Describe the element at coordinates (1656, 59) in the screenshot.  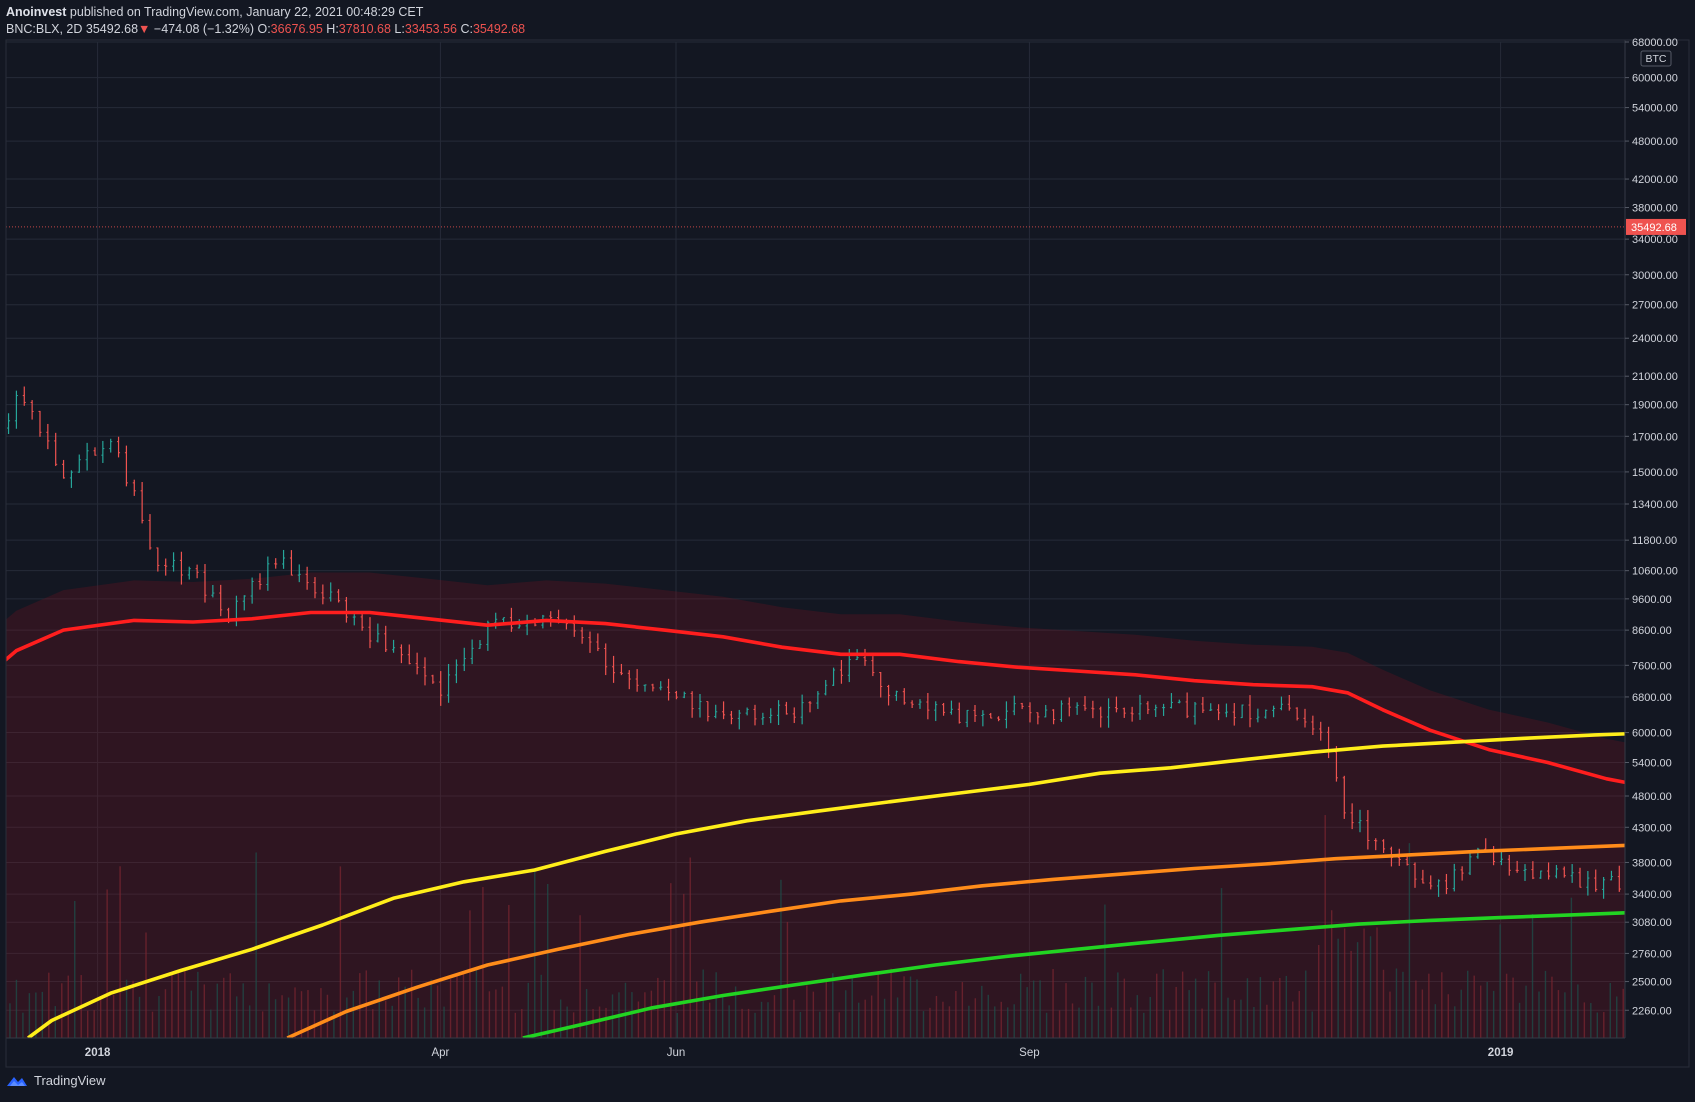
I see `currency-label: BTC` at that location.